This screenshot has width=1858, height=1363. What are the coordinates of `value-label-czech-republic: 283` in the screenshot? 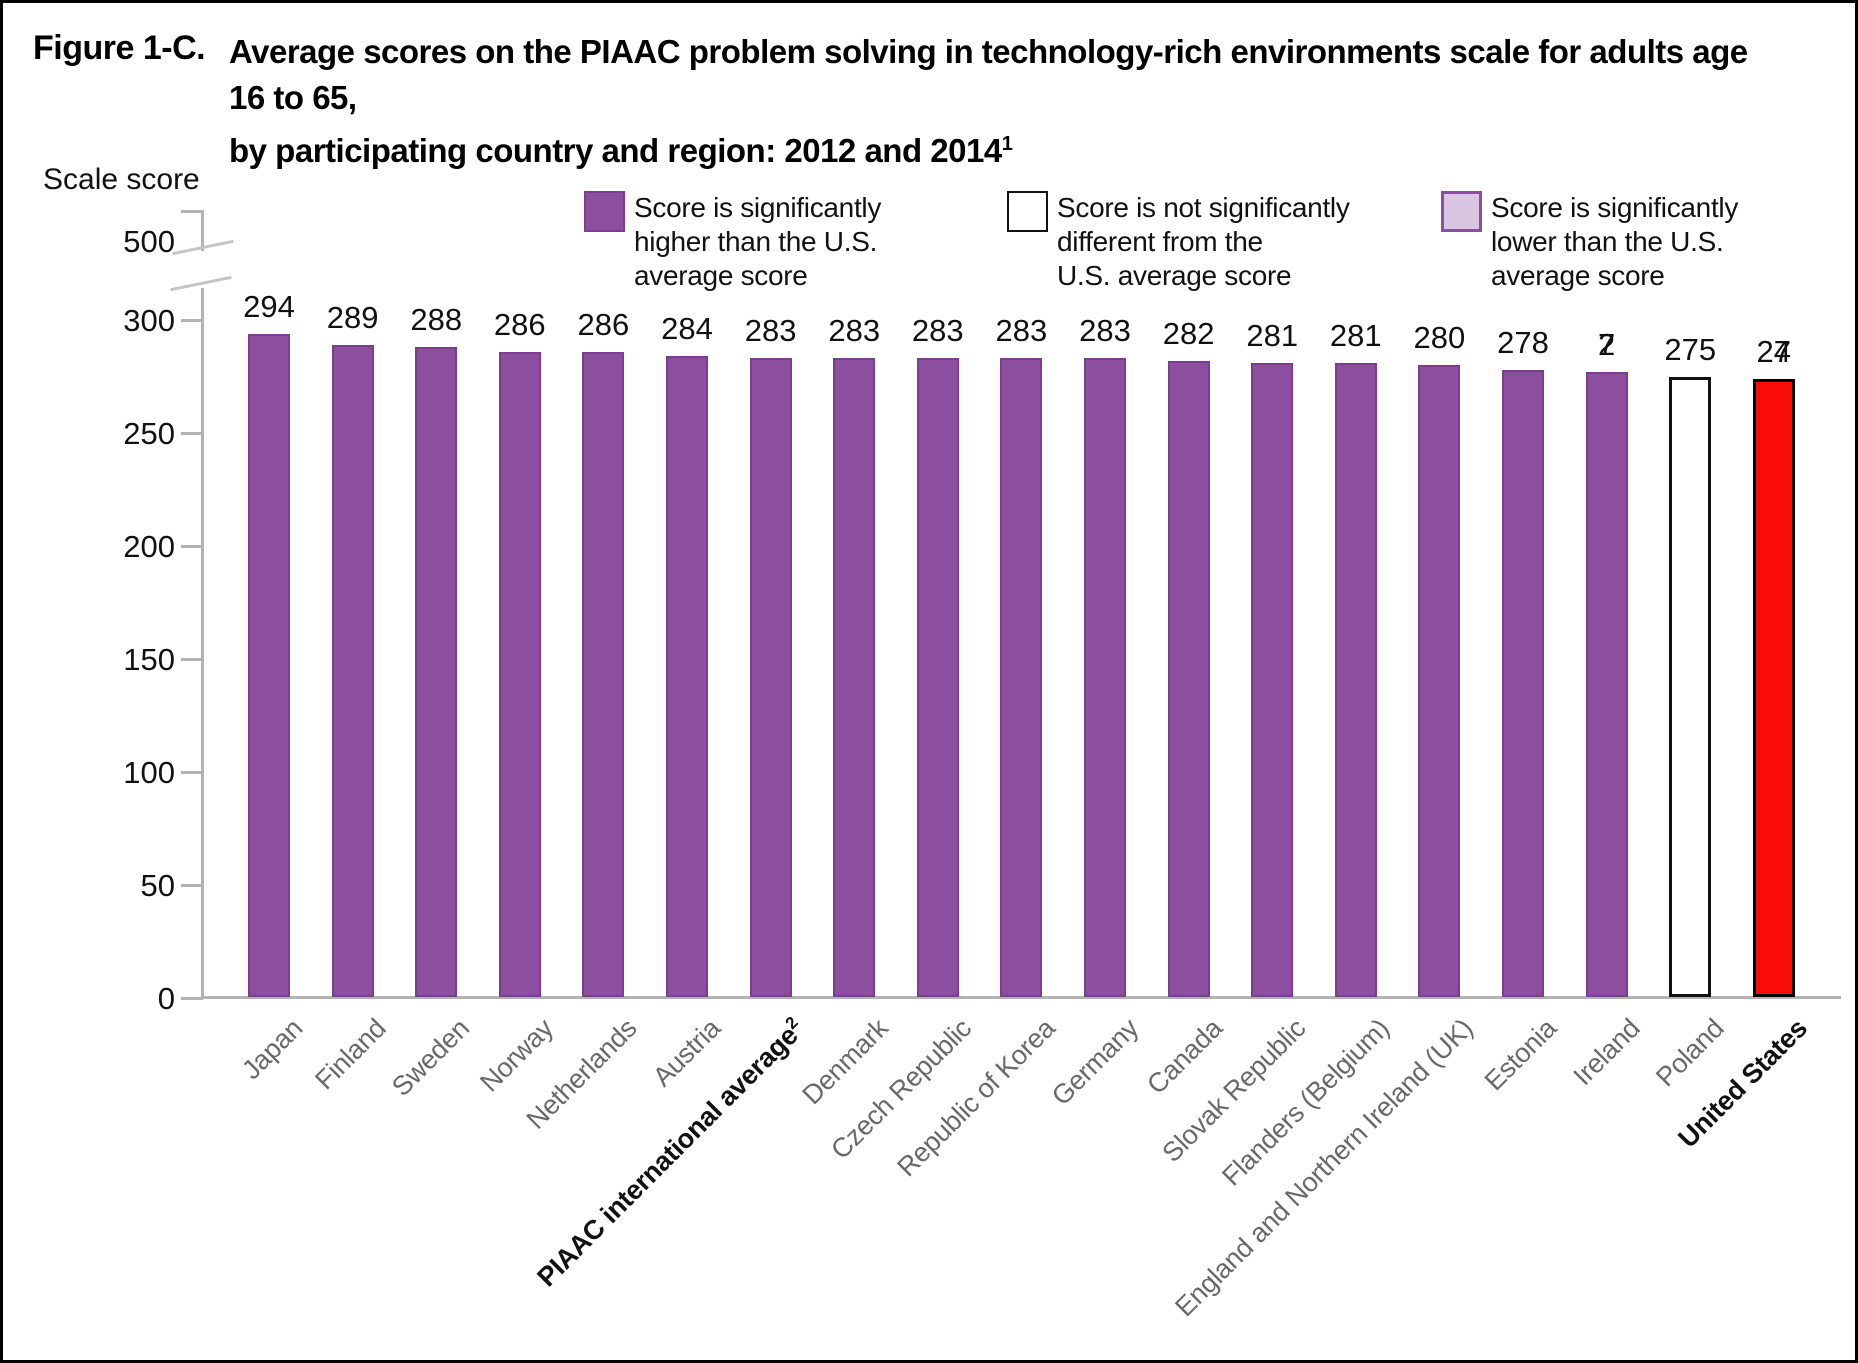 It's located at (937, 331).